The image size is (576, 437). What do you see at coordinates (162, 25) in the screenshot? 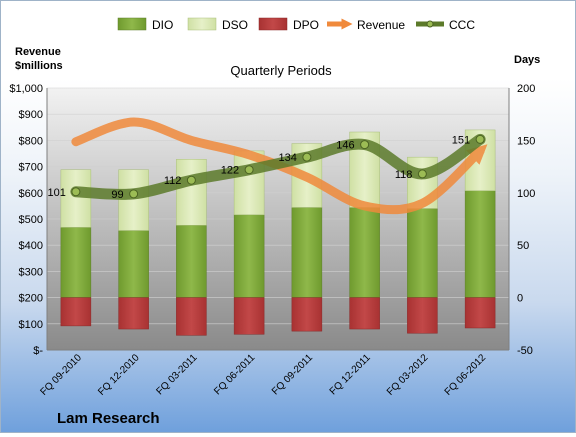
I see `legend-label-dio: DIO` at bounding box center [162, 25].